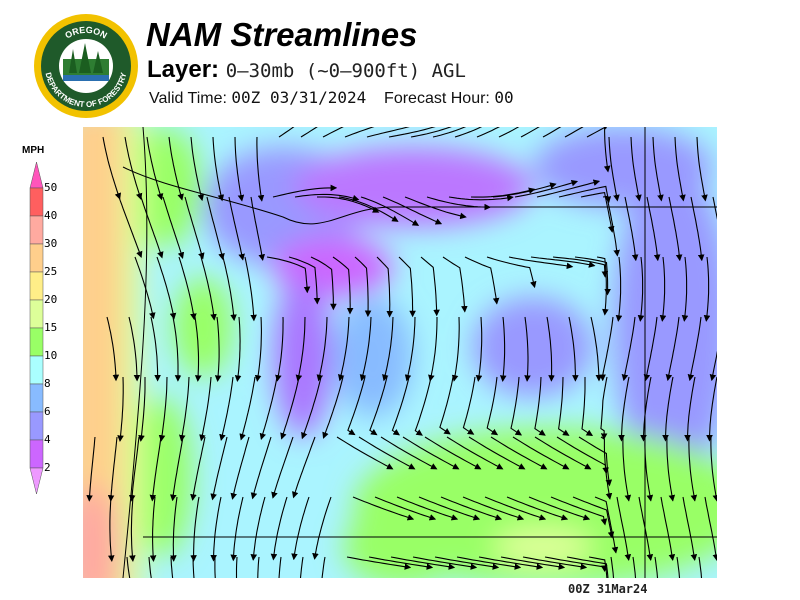 This screenshot has width=800, height=600. What do you see at coordinates (504, 97) in the screenshot?
I see `forecast-hour-value: 00` at bounding box center [504, 97].